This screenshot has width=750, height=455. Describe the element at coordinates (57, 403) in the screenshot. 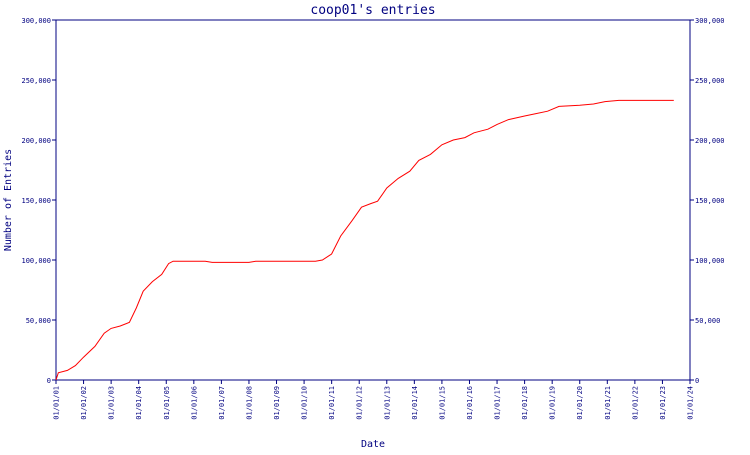

I see `x-tick-label: 01/01/01` at that location.